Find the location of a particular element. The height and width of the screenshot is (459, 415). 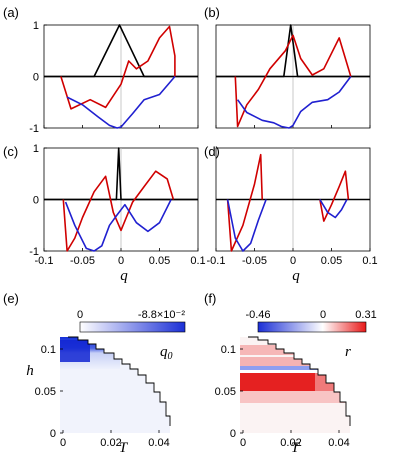

panel-f: -0.46 0 0.31 r 0 0.02 0.04 0.1 0.05 0 T is located at coordinates (296, 382).